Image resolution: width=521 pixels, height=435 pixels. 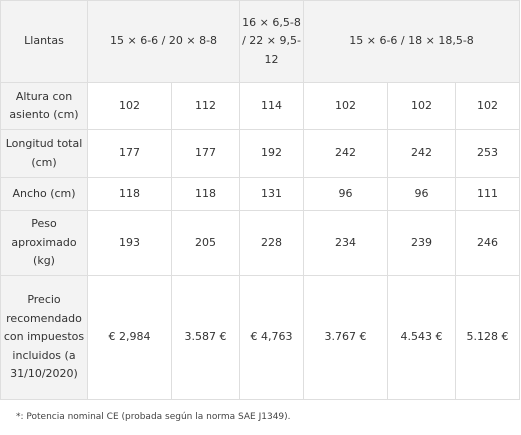 What do you see at coordinates (272, 337) in the screenshot?
I see `table-cell: € 4,763` at bounding box center [272, 337].